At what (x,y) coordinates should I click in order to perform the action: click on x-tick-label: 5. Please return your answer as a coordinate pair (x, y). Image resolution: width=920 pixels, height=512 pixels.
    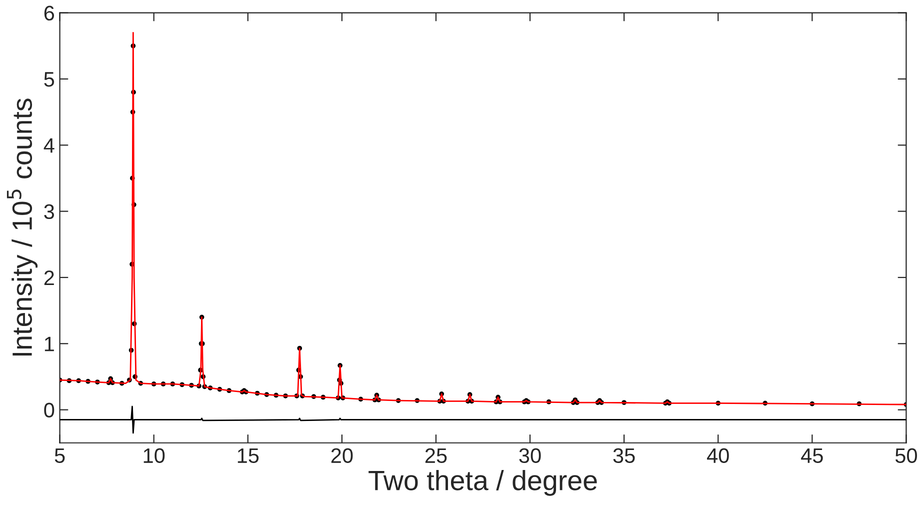
    Looking at the image, I should click on (59, 456).